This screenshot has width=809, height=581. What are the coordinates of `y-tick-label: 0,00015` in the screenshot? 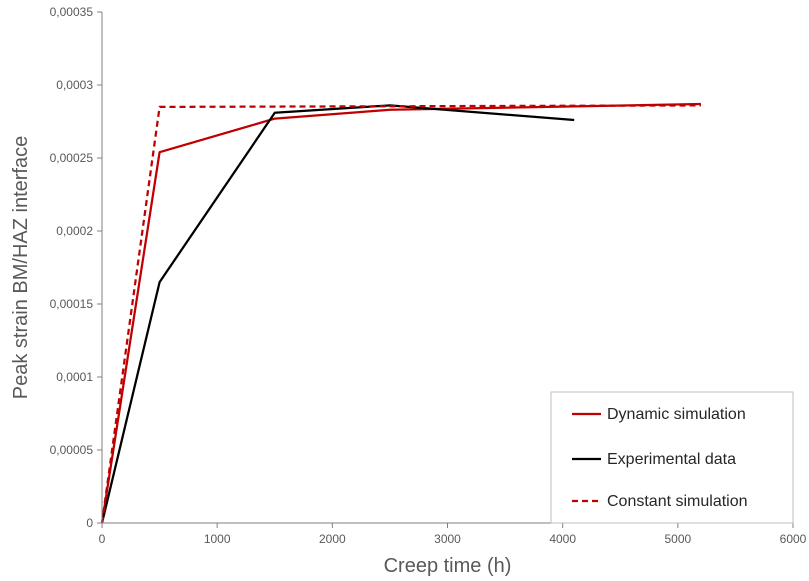 It's located at (72, 304).